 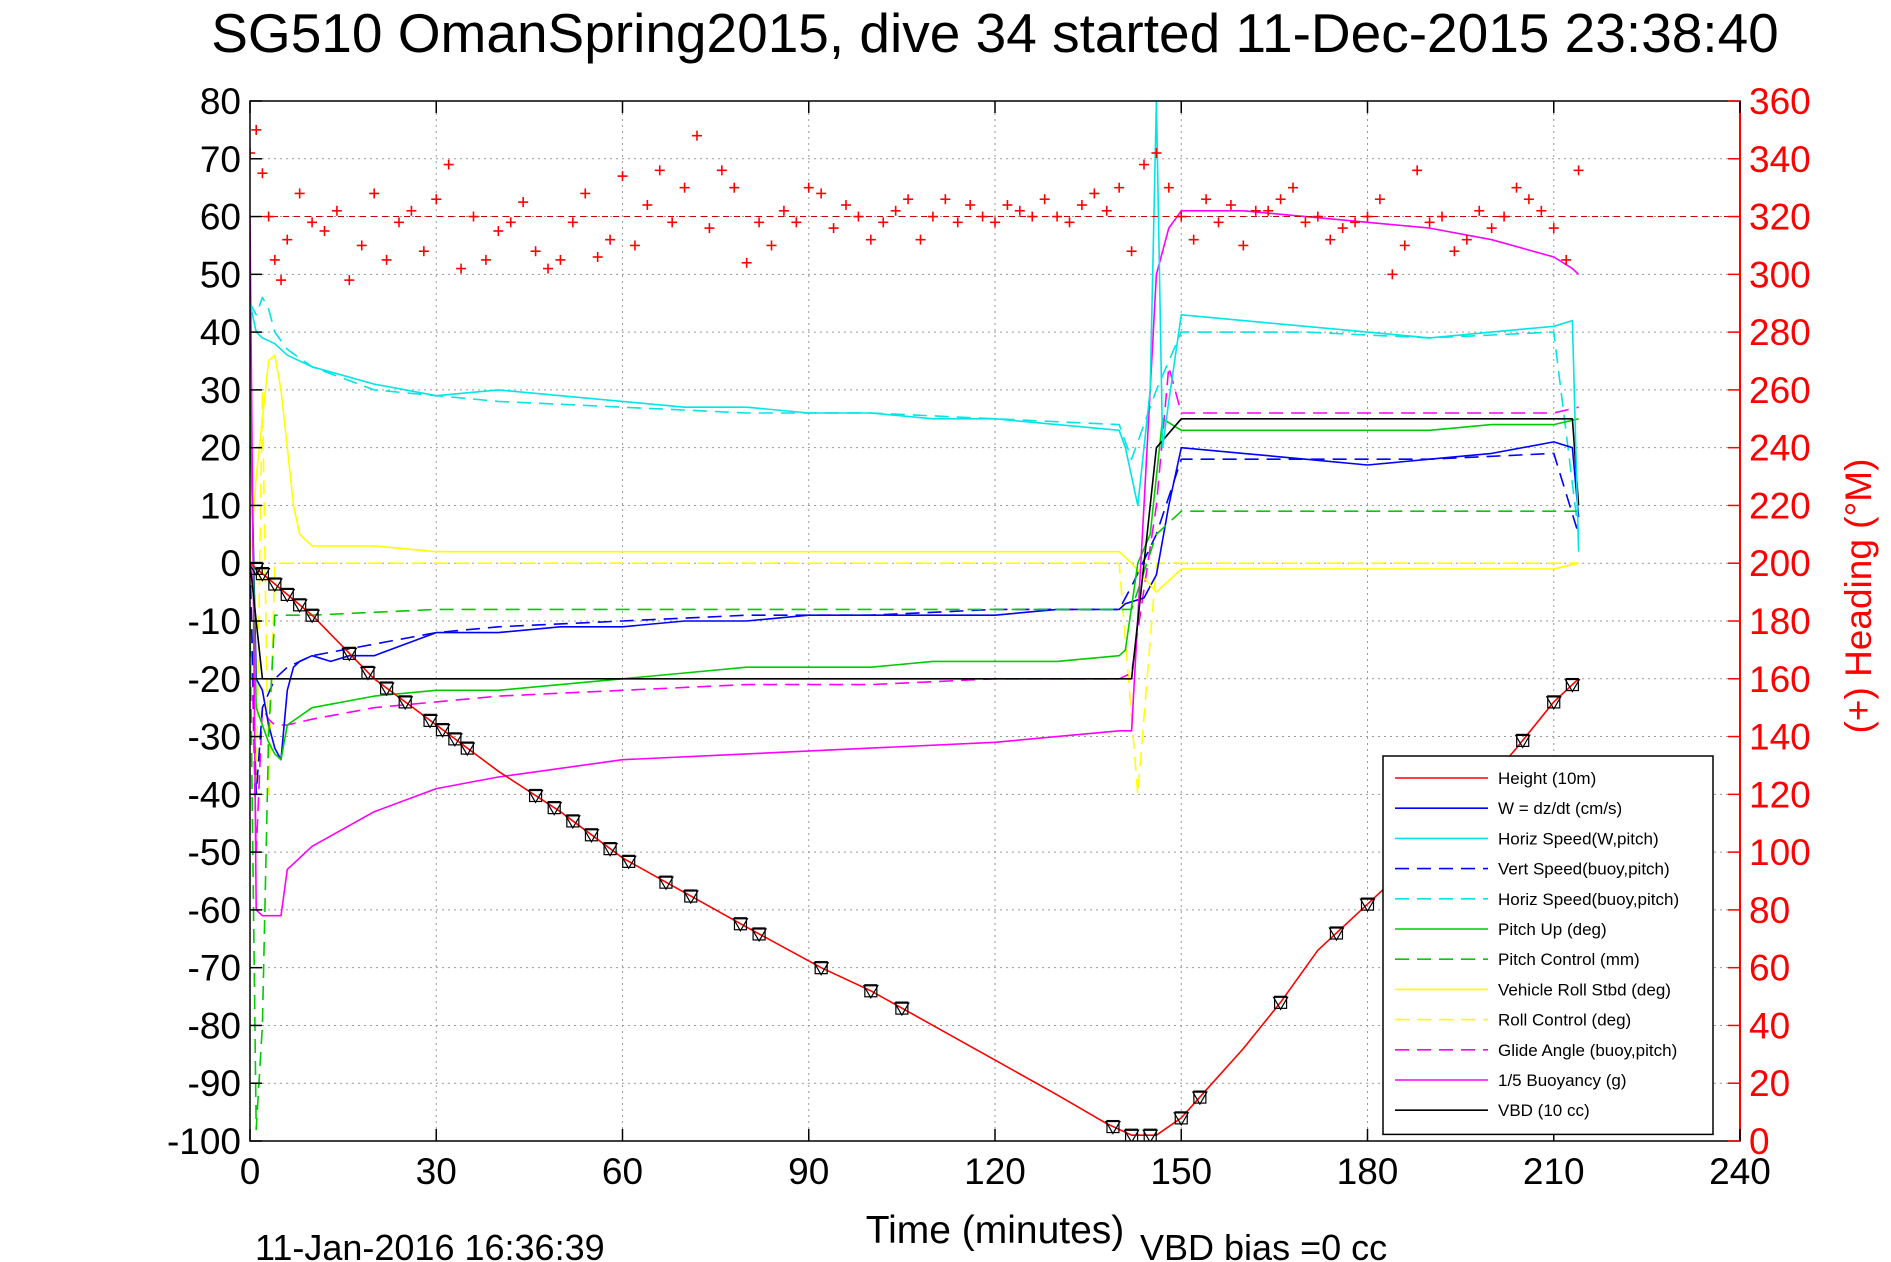 I want to click on legend-item-horiz-speed-buoy-pitch: Horiz Speed(buoy,pitch), so click(x=1537, y=899).